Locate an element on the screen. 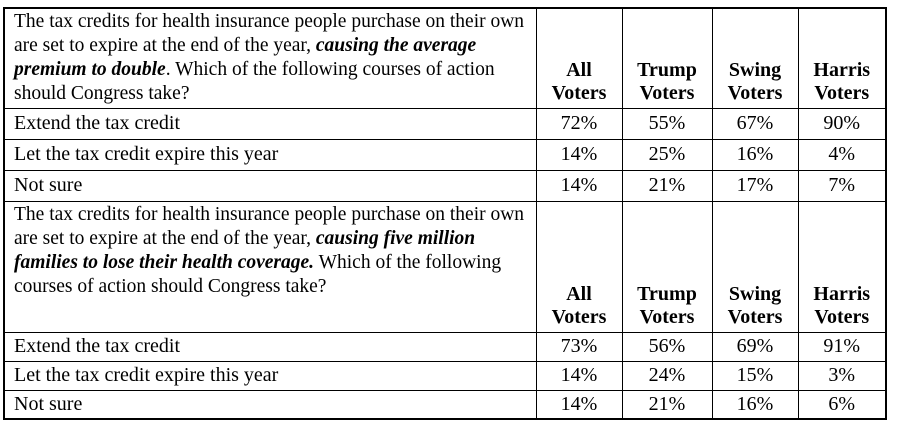  value-swing-voters: 67% is located at coordinates (755, 123).